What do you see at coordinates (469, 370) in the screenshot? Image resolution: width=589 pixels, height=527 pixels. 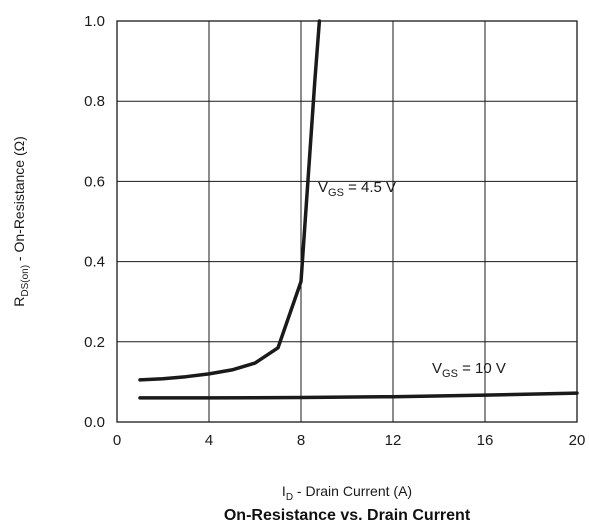 I see `series-label-vgs-10: VGS = 10 V` at bounding box center [469, 370].